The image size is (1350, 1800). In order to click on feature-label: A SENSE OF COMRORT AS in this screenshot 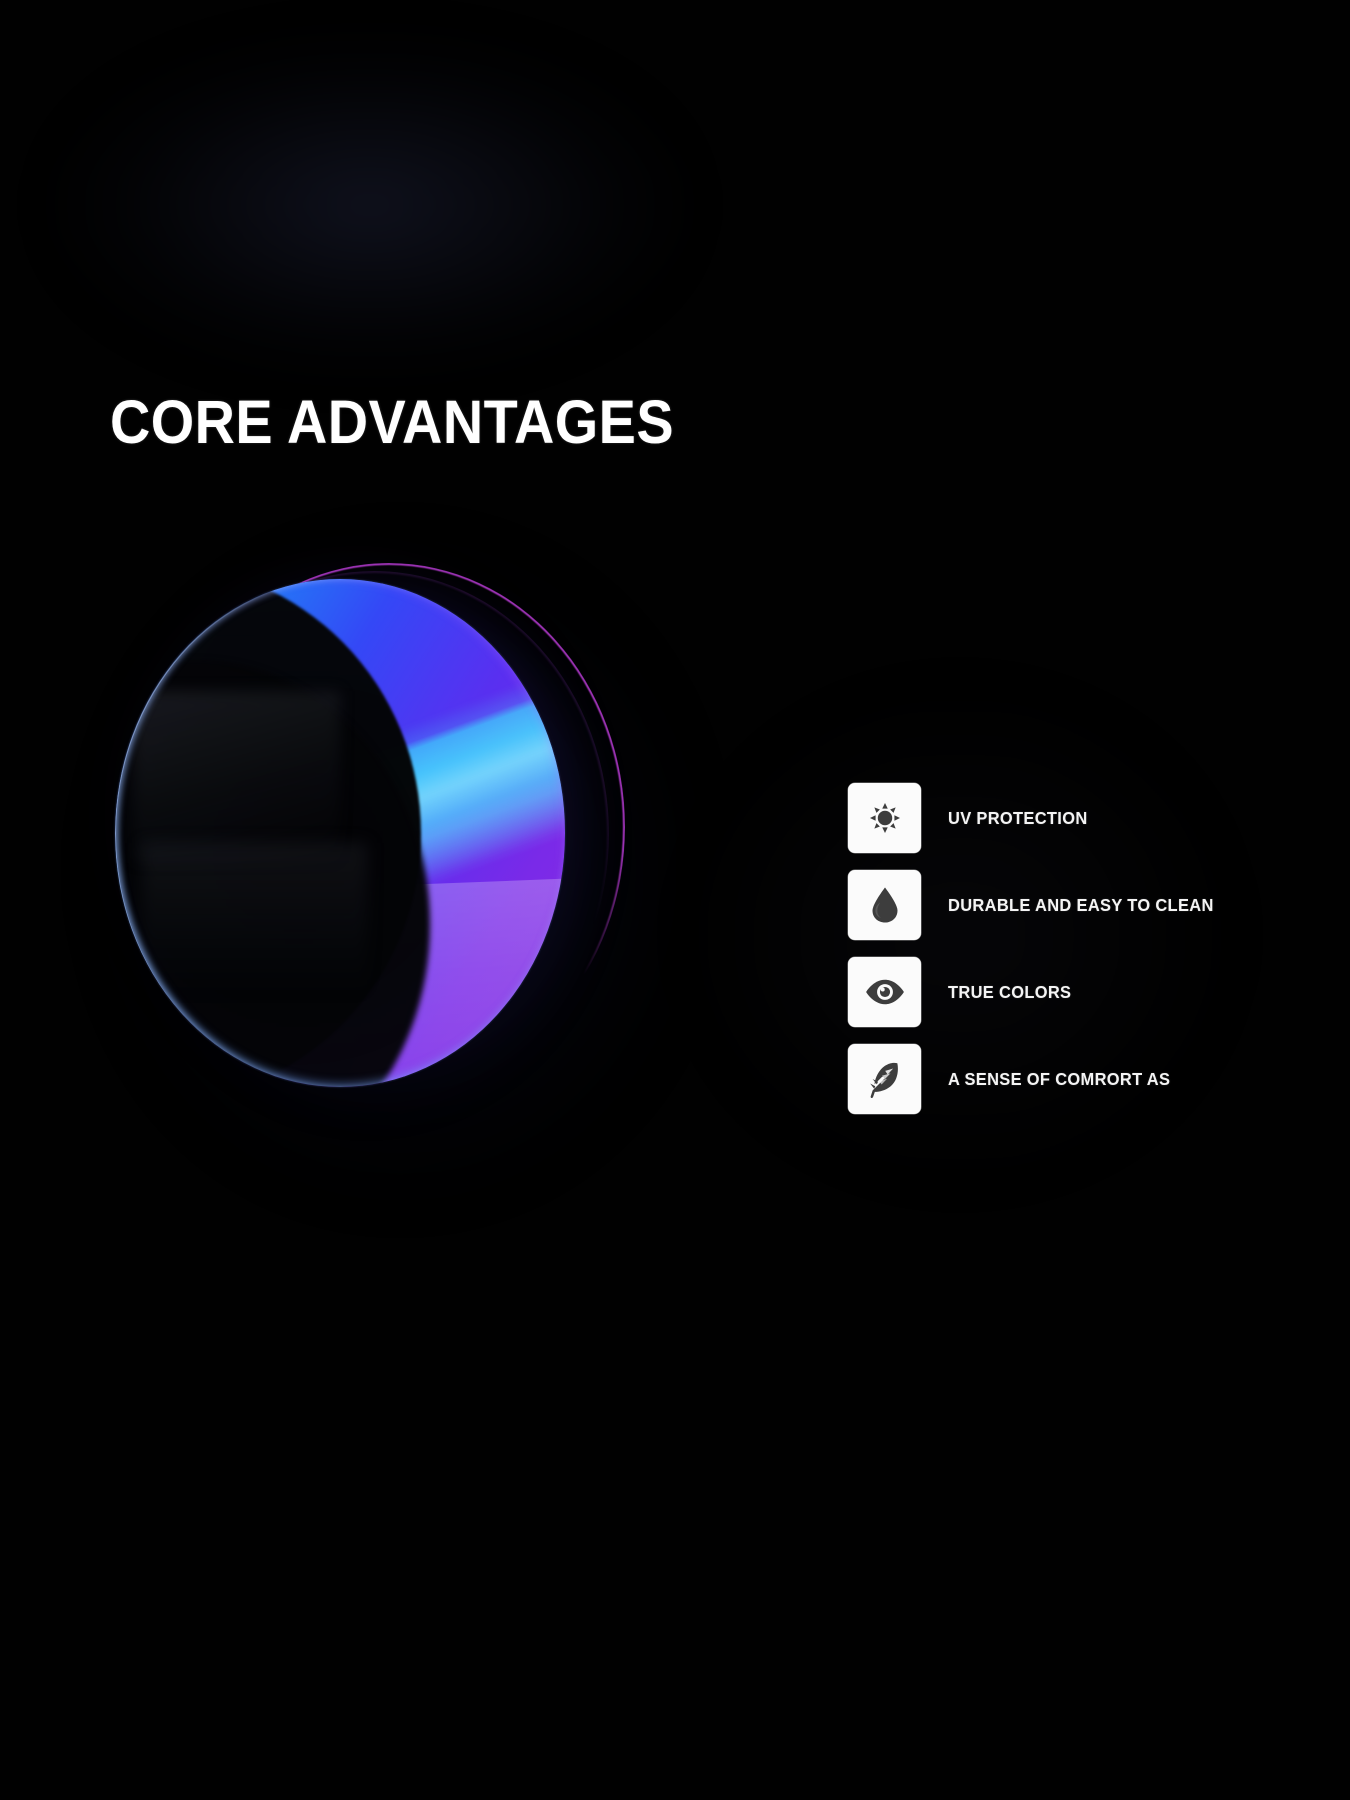, I will do `click(1059, 1078)`.